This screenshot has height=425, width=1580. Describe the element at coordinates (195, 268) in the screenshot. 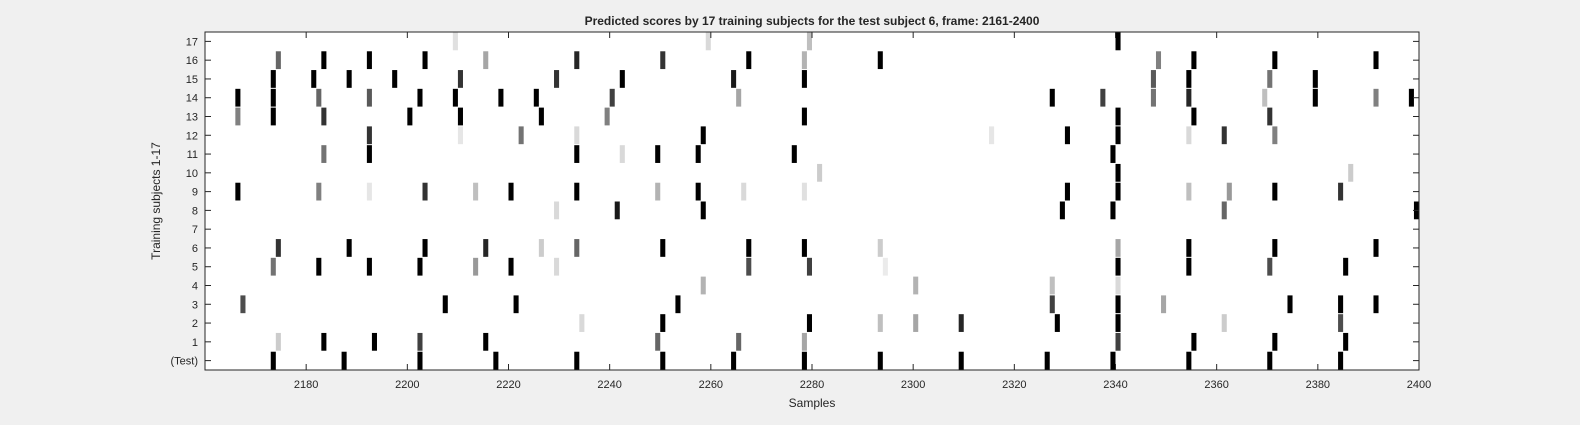

I see `y-tick-label: 5` at that location.